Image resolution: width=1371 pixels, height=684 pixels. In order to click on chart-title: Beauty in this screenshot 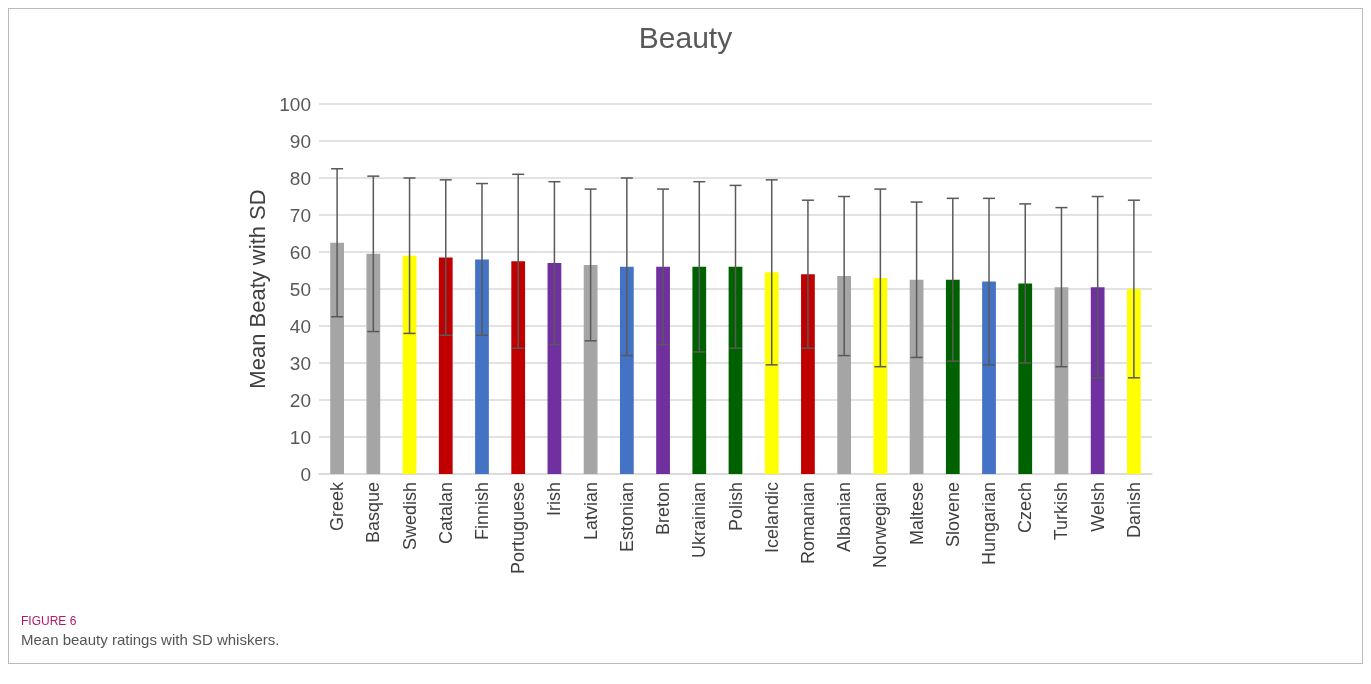, I will do `click(685, 37)`.